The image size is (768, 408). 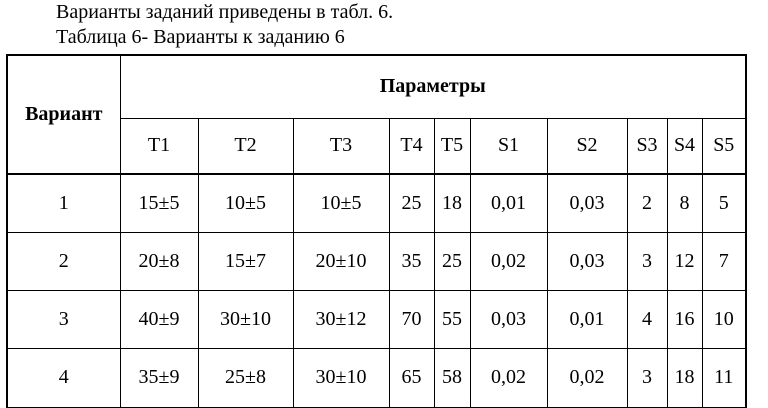 What do you see at coordinates (647, 203) in the screenshot?
I see `table-cell: 2` at bounding box center [647, 203].